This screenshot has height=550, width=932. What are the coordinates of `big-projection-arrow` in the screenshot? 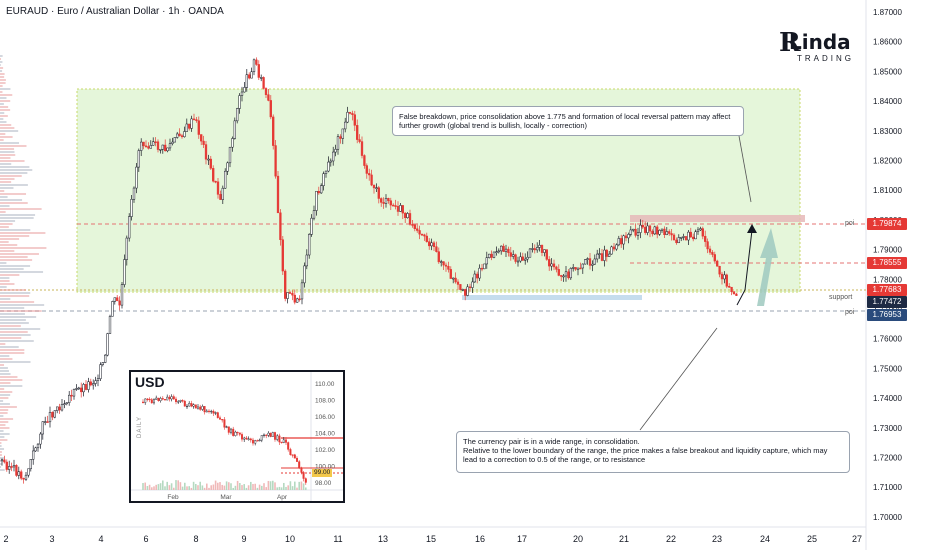 It's located at (767, 267).